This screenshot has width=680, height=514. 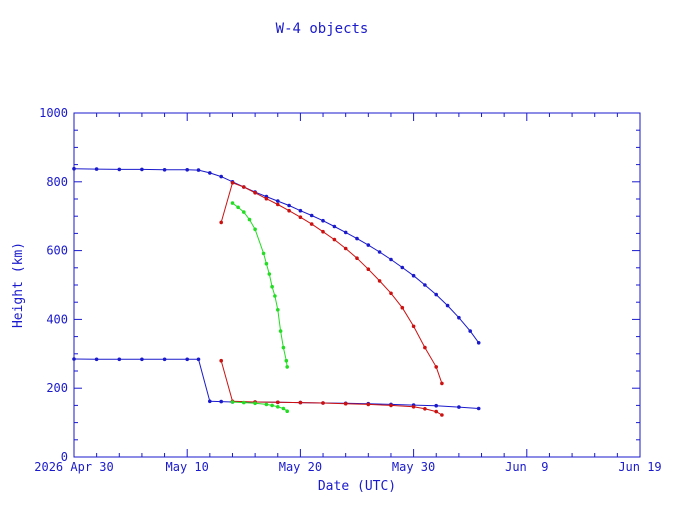 What do you see at coordinates (57, 251) in the screenshot?
I see `y-tick-label: 600` at bounding box center [57, 251].